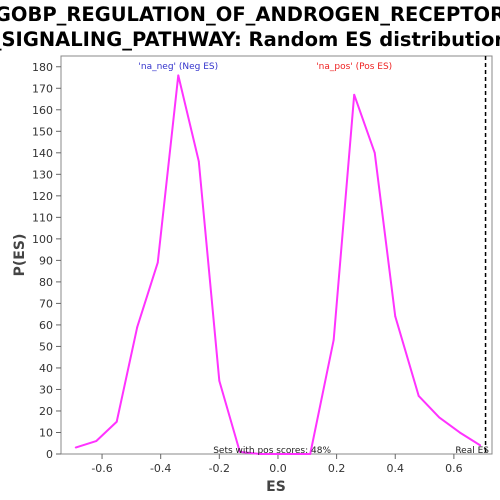 The image size is (500, 500). What do you see at coordinates (42, 174) in the screenshot?
I see `y-tick-label: 130` at bounding box center [42, 174].